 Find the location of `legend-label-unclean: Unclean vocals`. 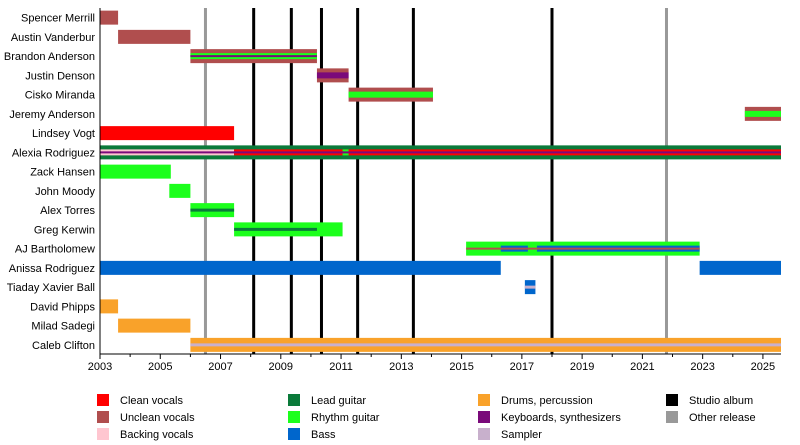

legend-label-unclean: Unclean vocals is located at coordinates (157, 418).